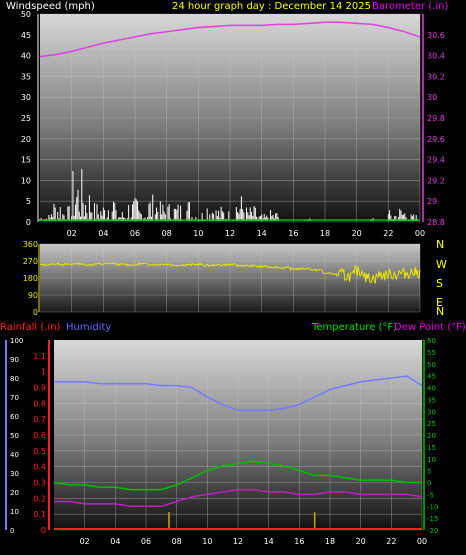  I want to click on temp-tick-label: -20, so click(432, 531).